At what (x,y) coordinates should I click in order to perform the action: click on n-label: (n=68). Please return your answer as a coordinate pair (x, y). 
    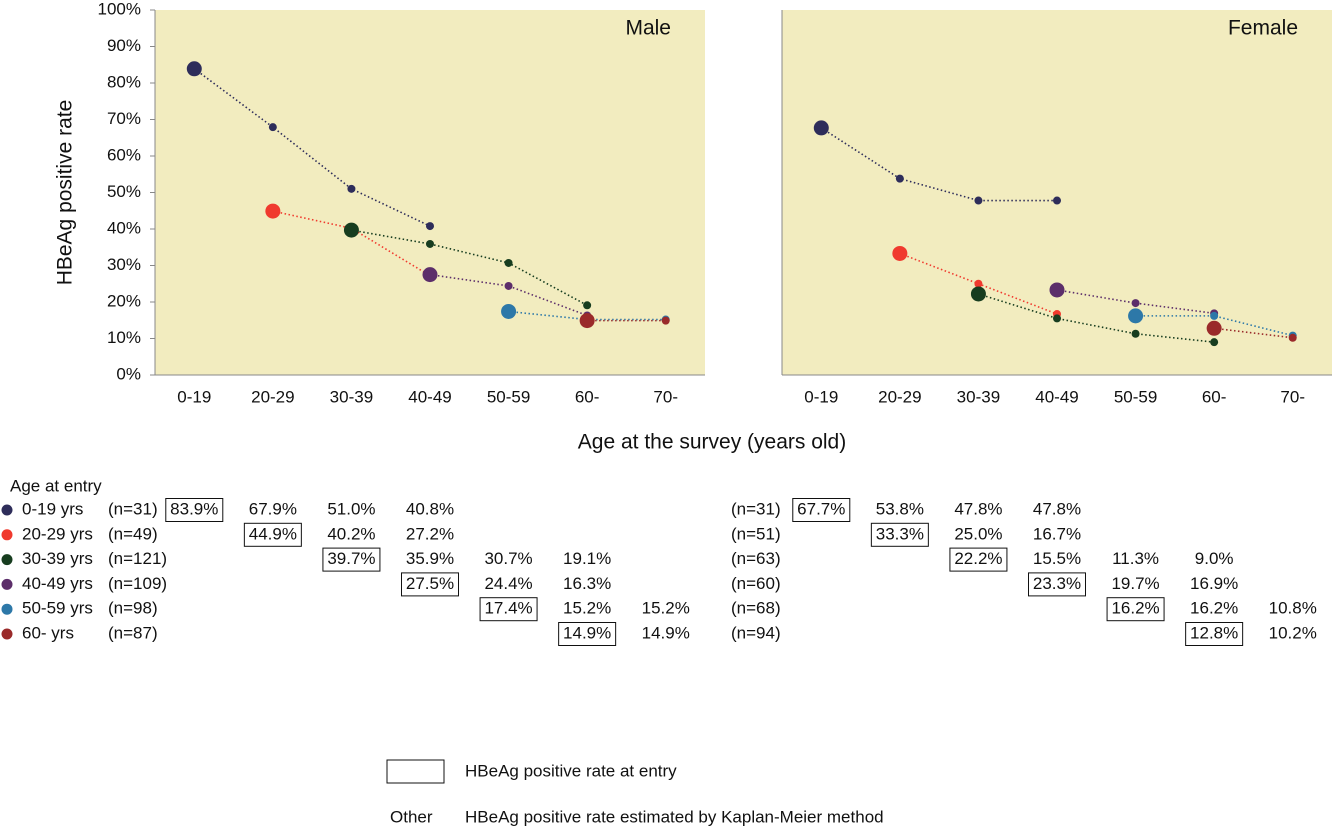
    Looking at the image, I should click on (756, 608).